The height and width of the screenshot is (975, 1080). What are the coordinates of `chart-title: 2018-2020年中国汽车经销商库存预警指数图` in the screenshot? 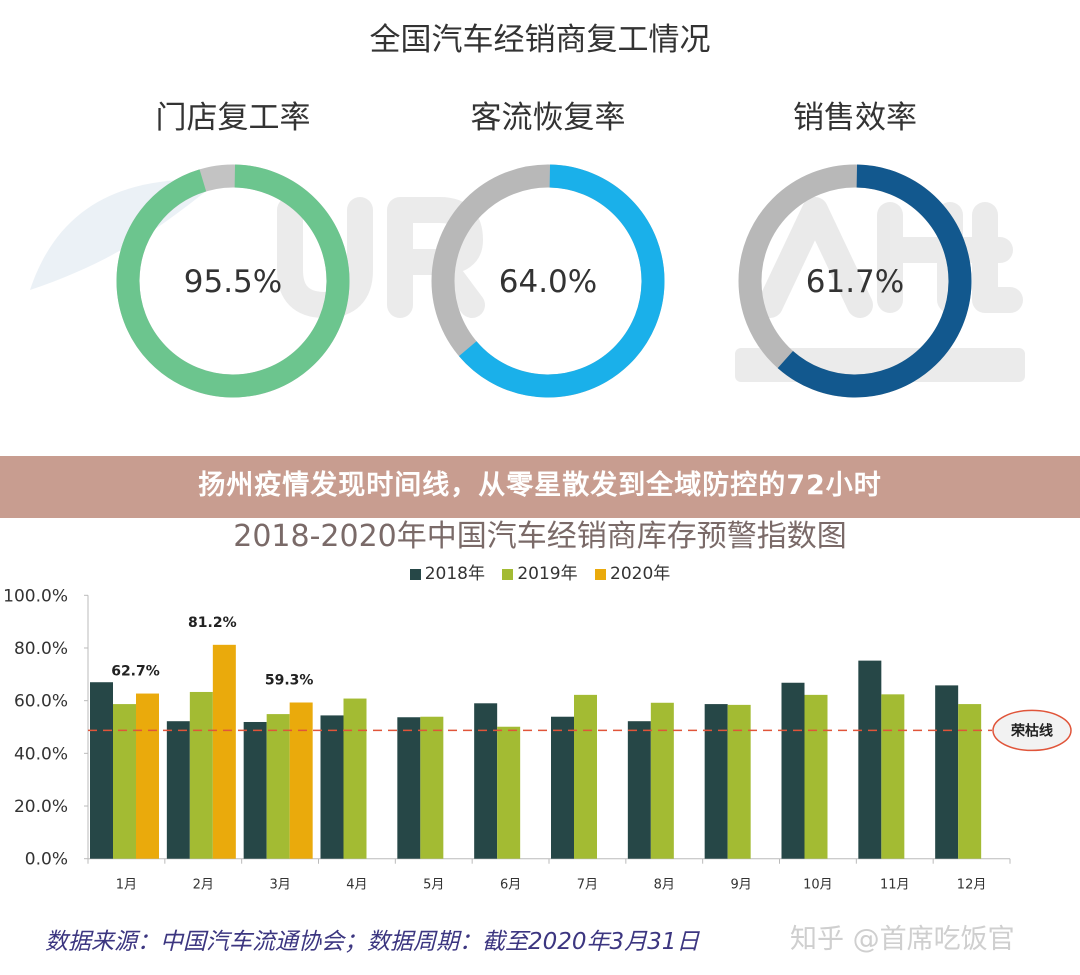 It's located at (540, 536).